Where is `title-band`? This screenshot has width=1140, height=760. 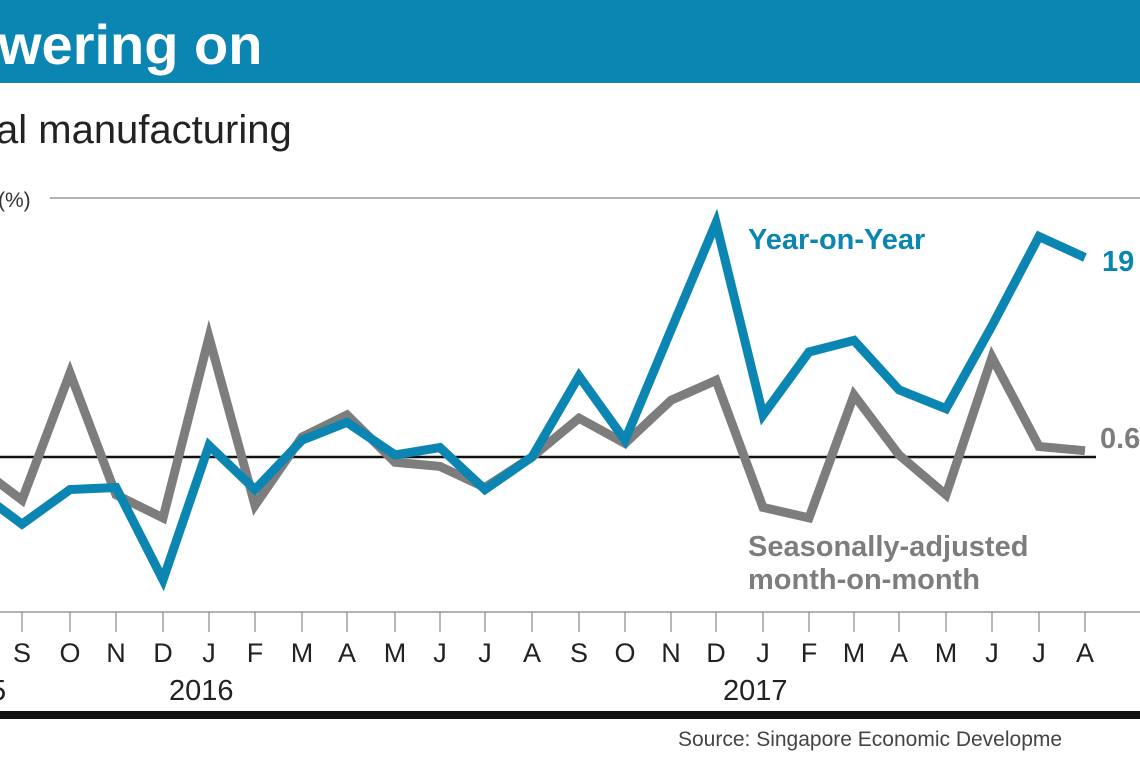 title-band is located at coordinates (570, 41).